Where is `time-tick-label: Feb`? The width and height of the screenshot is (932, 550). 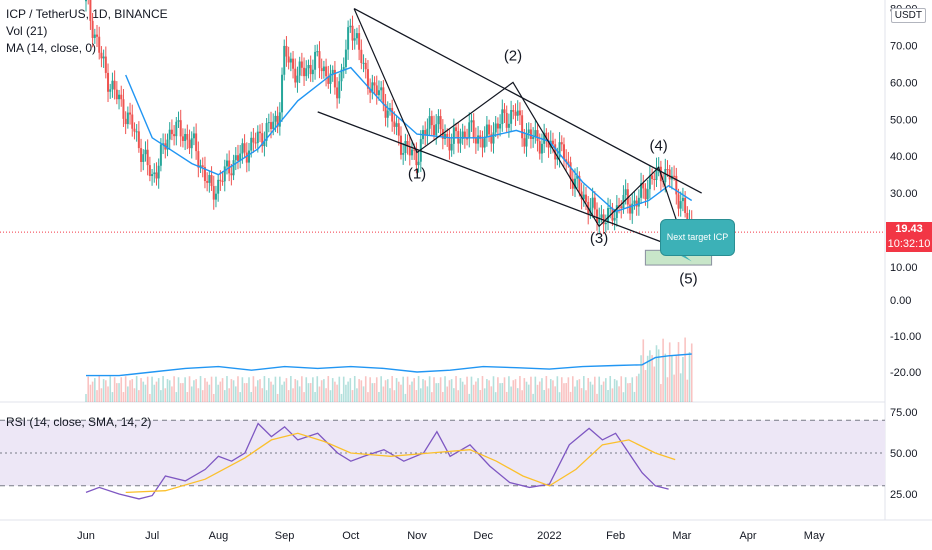
time-tick-label: Feb is located at coordinates (615, 536).